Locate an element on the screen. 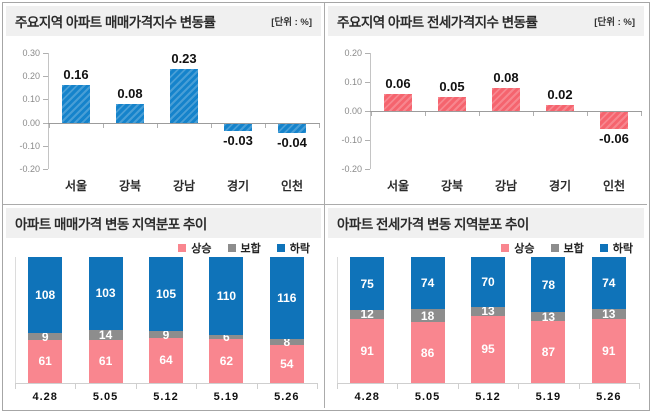  bar-value-label: -0.03 is located at coordinates (238, 140).